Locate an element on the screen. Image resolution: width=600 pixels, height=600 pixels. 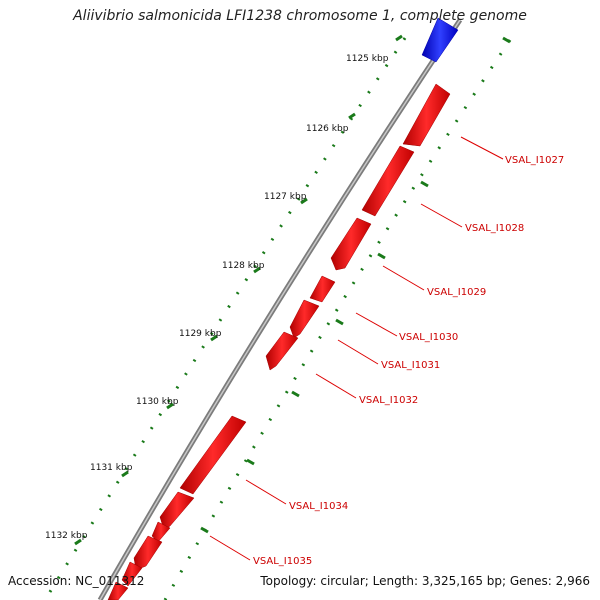
scale-label: 1130 kbp is located at coordinates (157, 402).